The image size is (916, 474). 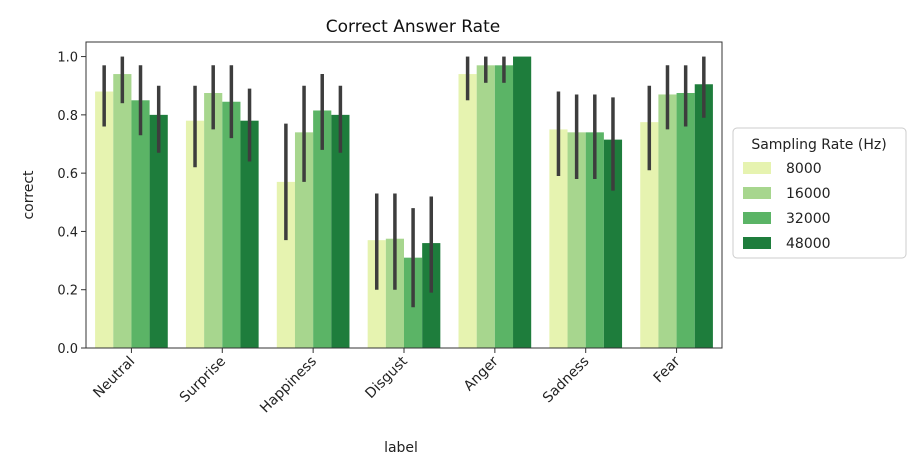 I want to click on legend-label-8000: 8000, so click(x=804, y=169).